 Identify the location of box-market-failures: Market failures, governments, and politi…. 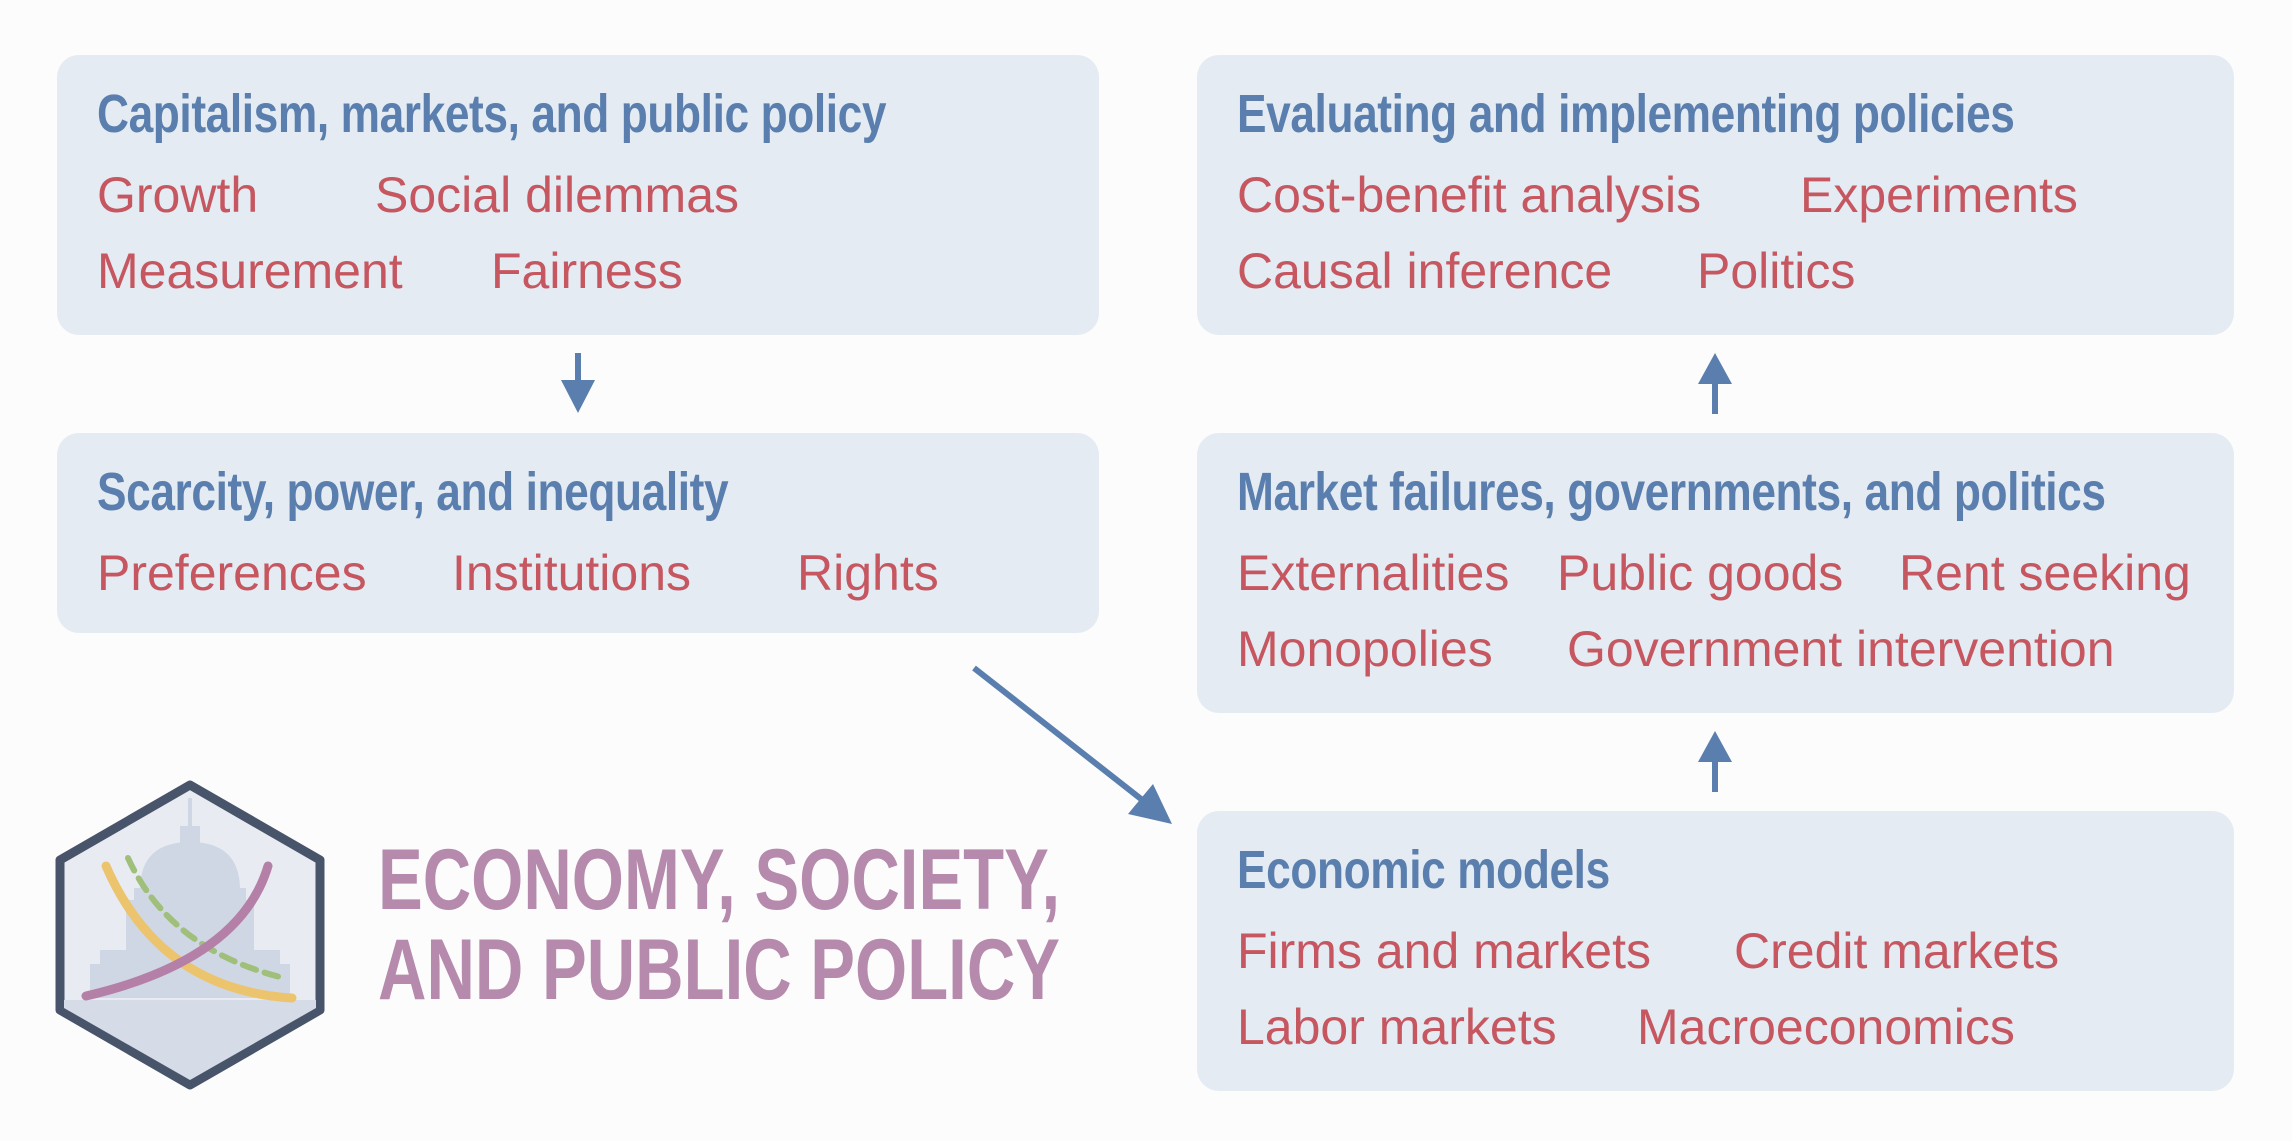
(1715, 573).